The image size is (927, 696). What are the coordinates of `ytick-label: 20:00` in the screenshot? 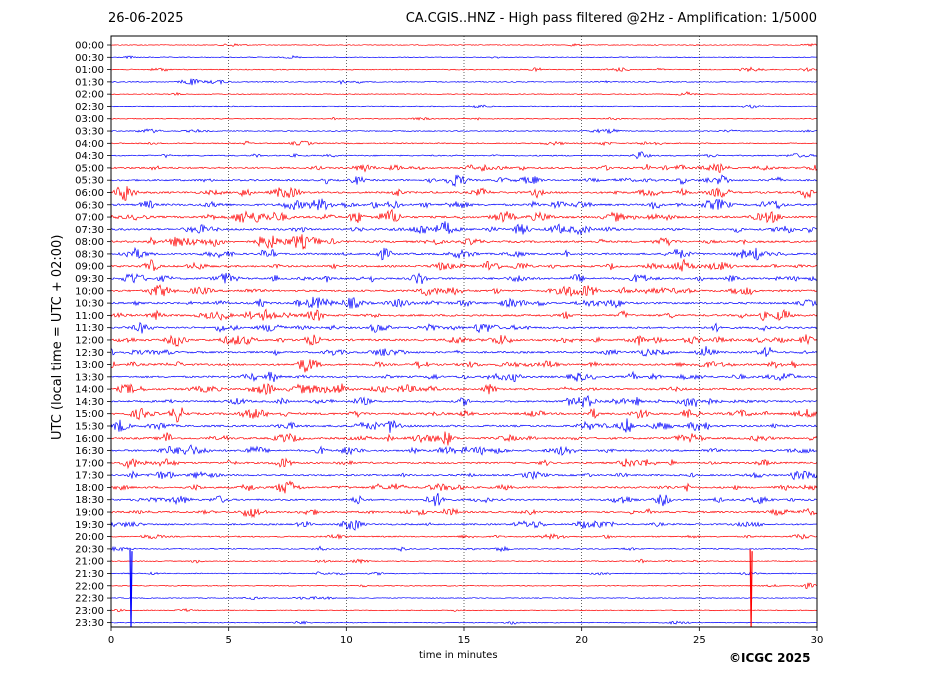 It's located at (89, 537).